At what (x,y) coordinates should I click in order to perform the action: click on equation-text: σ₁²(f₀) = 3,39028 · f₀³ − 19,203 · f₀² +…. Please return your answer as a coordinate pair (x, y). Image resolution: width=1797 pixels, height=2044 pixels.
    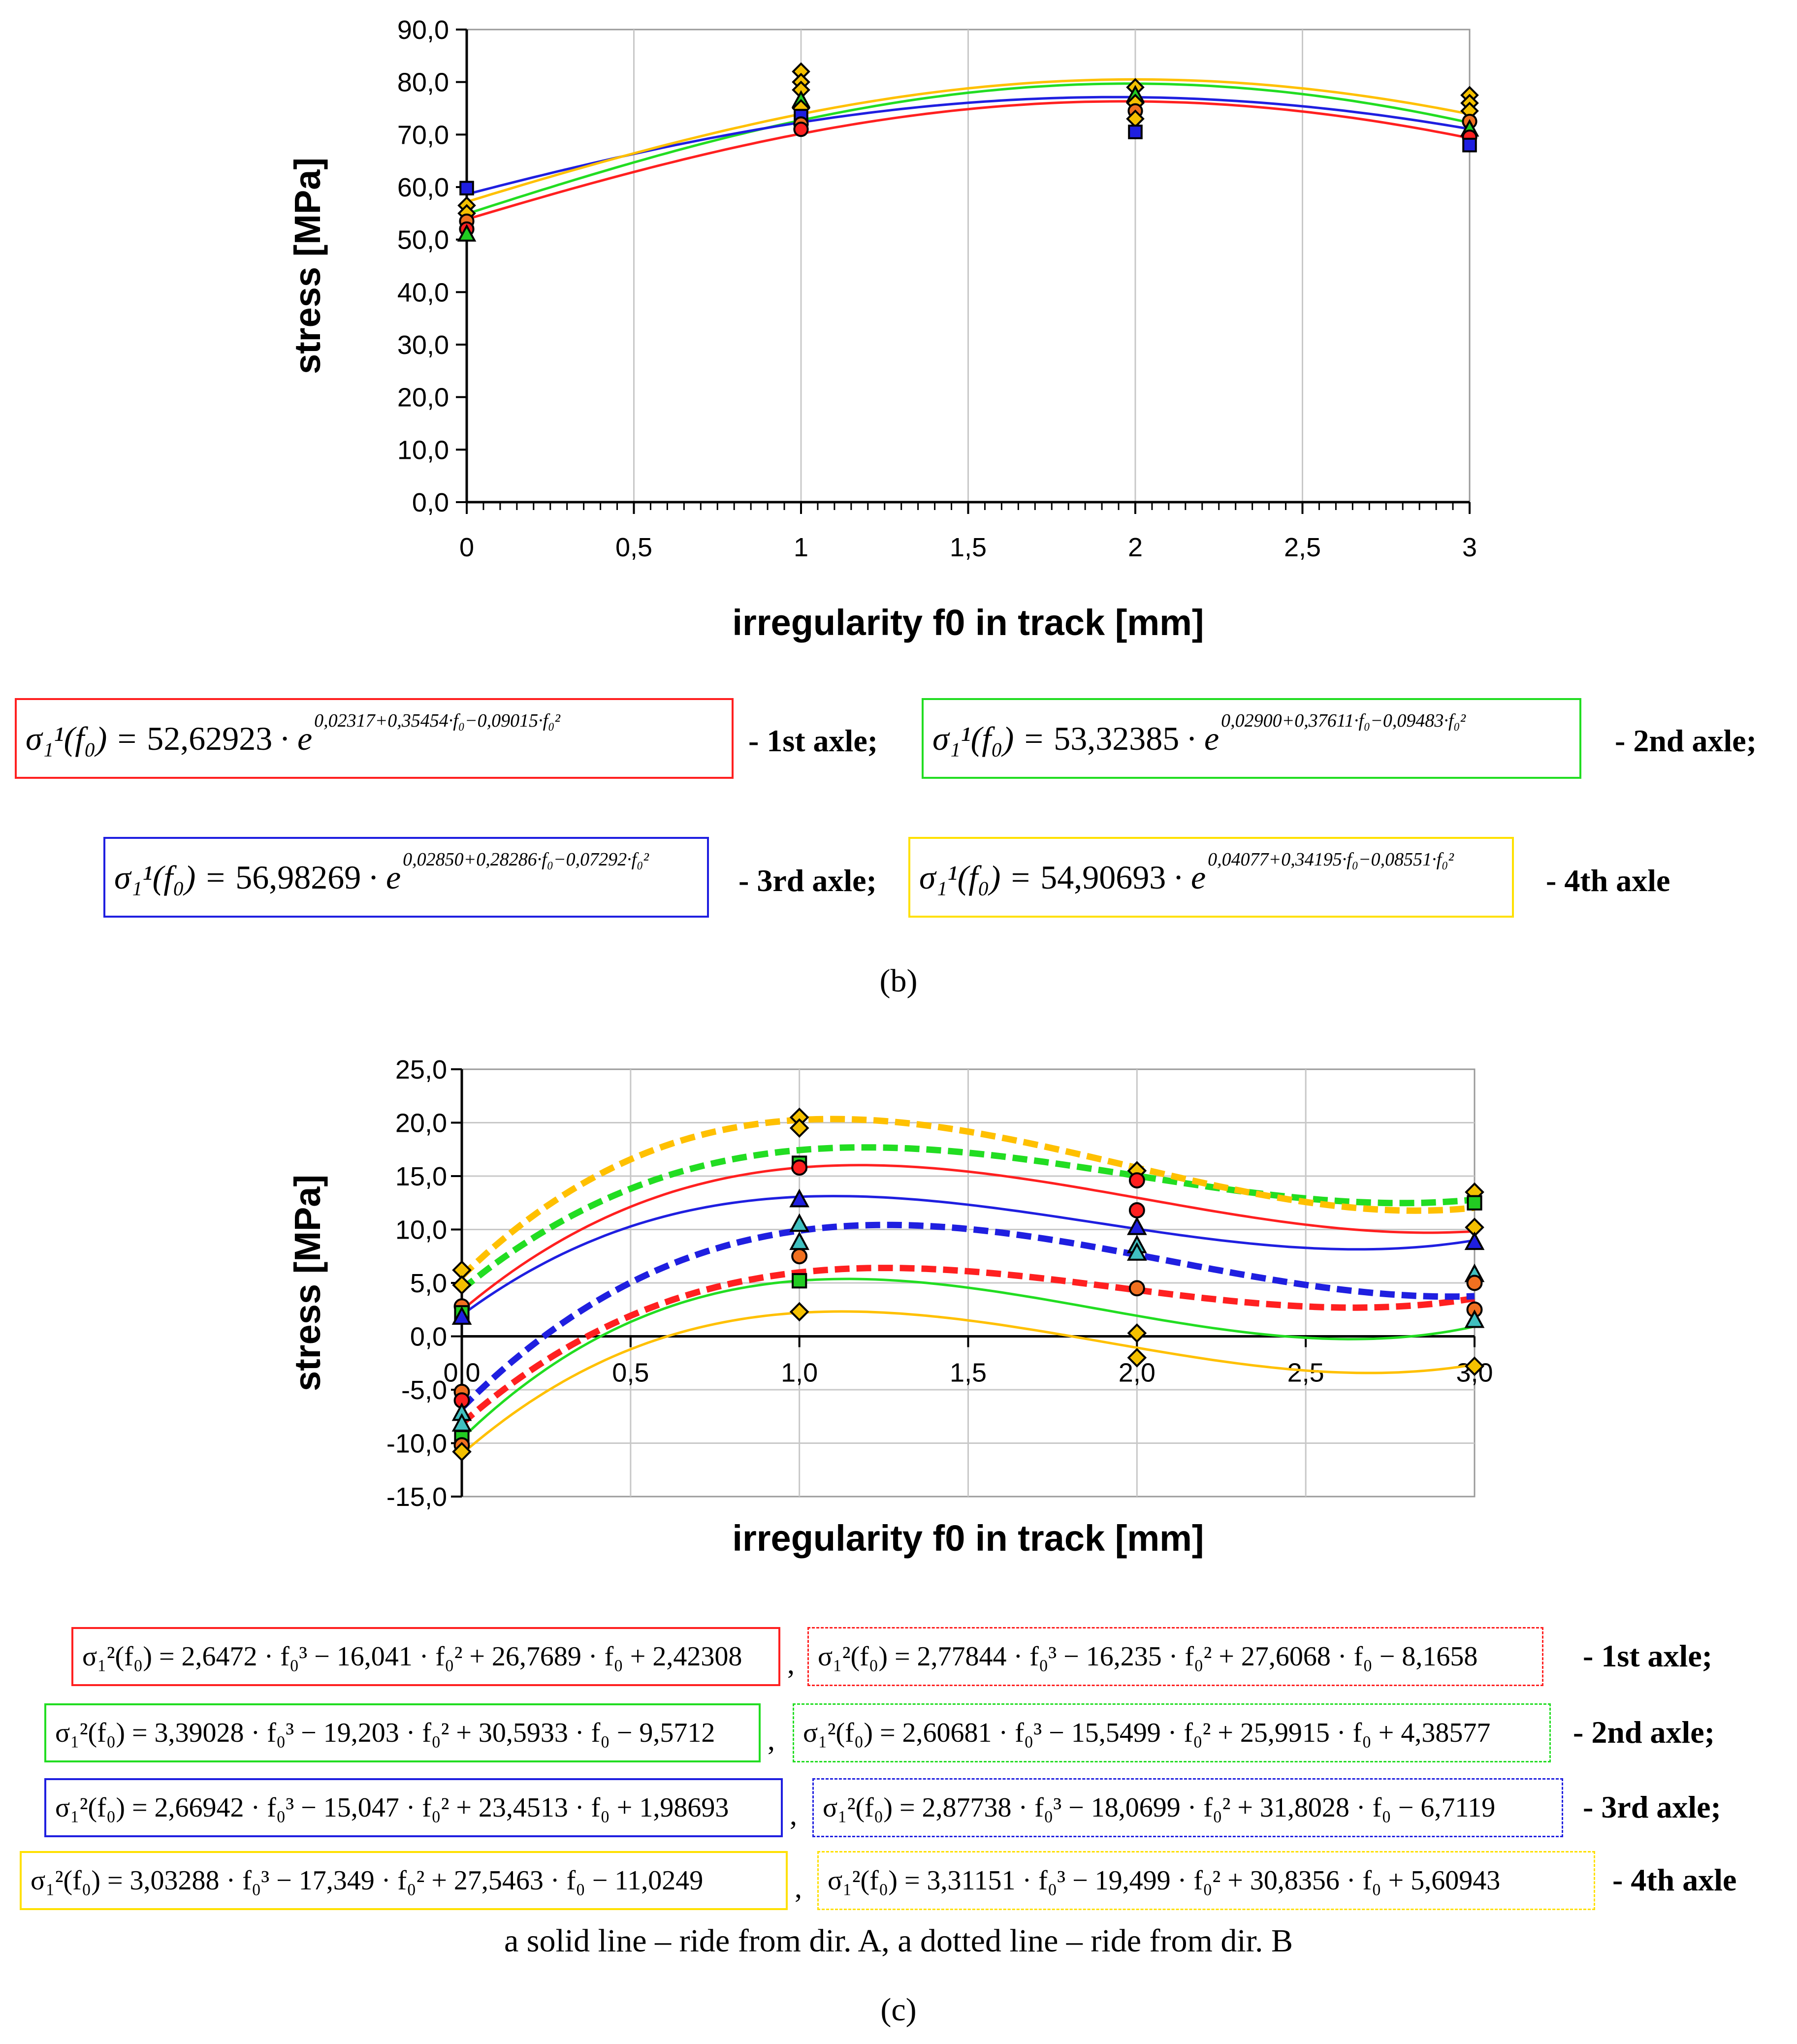
    Looking at the image, I should click on (385, 1733).